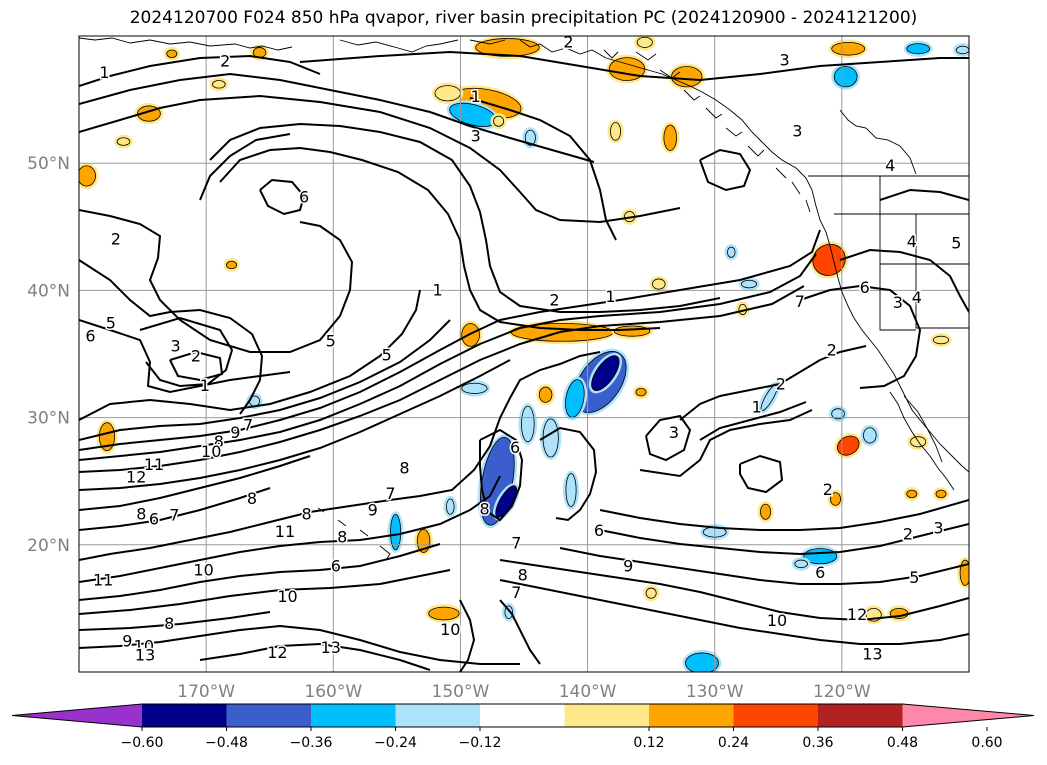 The width and height of the screenshot is (1047, 765). Describe the element at coordinates (878, 142) in the screenshot. I see `alaska-border` at that location.